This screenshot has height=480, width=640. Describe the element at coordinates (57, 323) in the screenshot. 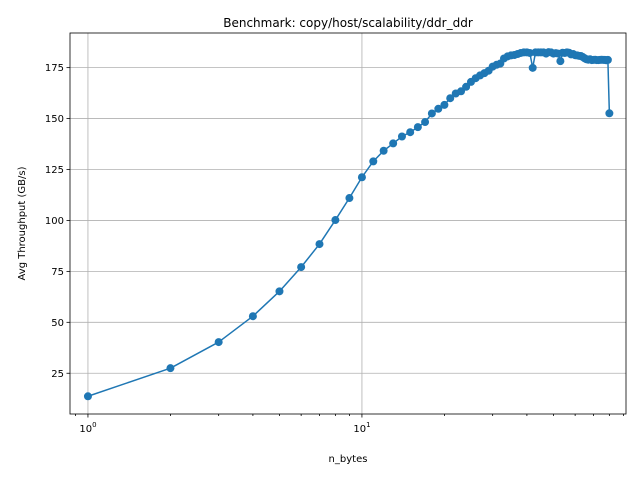

I see `y-tick-label: 50` at that location.